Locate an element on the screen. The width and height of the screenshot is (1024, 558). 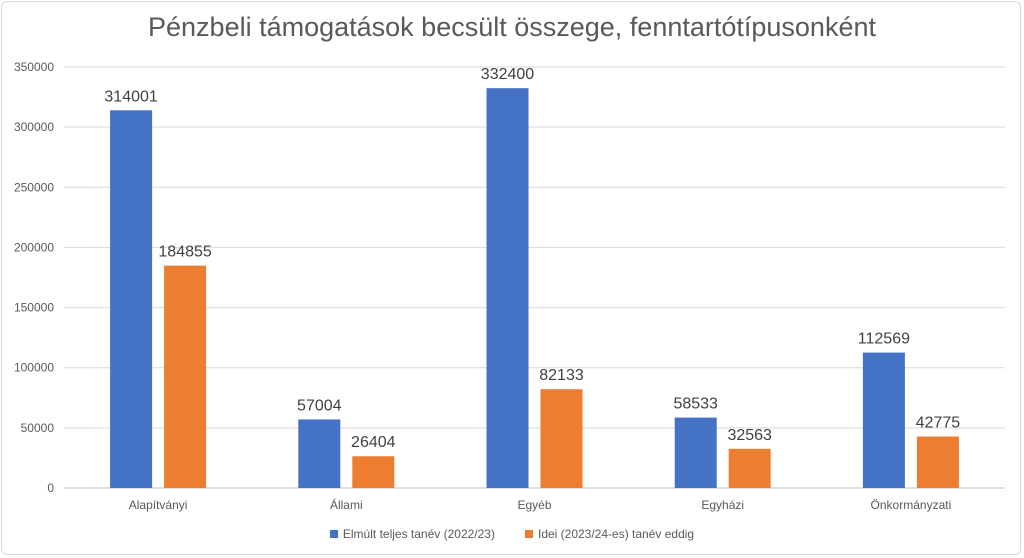
x-tick-label: Önkormányzati is located at coordinates (911, 505).